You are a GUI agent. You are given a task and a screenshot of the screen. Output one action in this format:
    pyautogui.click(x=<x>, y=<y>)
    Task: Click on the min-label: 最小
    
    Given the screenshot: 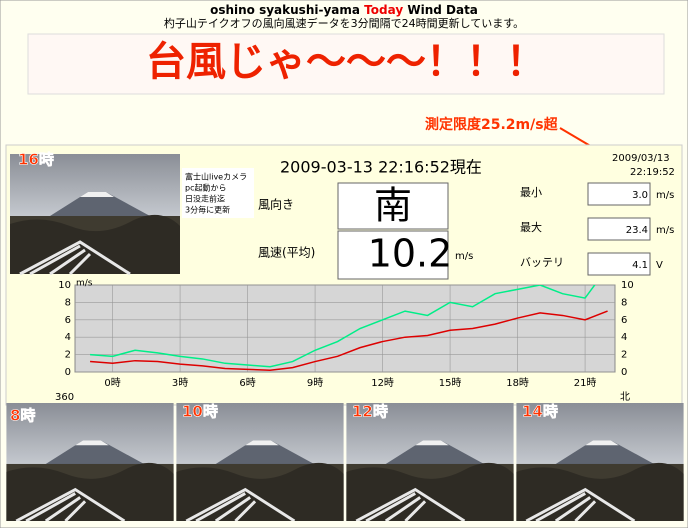 What is the action you would take?
    pyautogui.click(x=531, y=192)
    